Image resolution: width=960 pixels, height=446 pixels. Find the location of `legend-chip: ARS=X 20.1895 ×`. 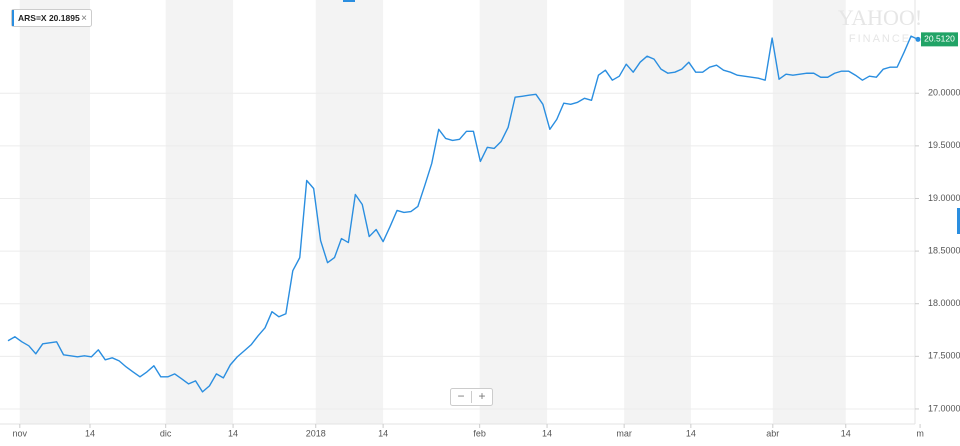

legend-chip: ARS=X 20.1895 × is located at coordinates (51, 18).